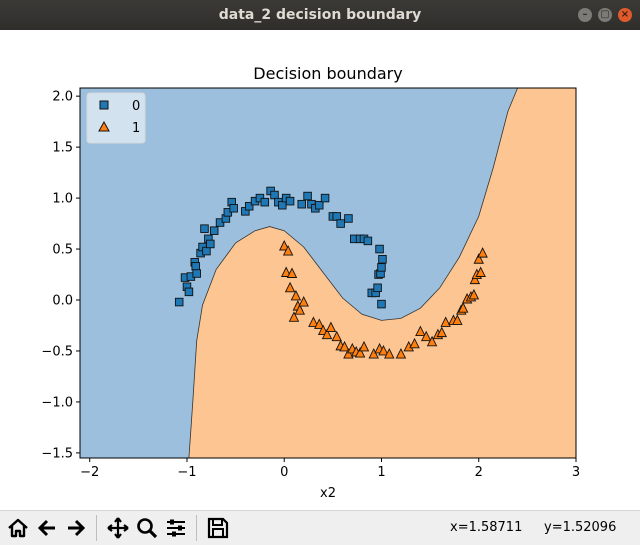  Describe the element at coordinates (62, 148) in the screenshot. I see `y-tick-label: 1.5` at that location.